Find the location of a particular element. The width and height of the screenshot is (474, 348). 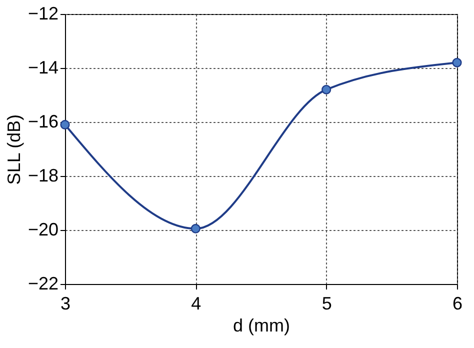

y-tick-label: −18 is located at coordinates (43, 176).